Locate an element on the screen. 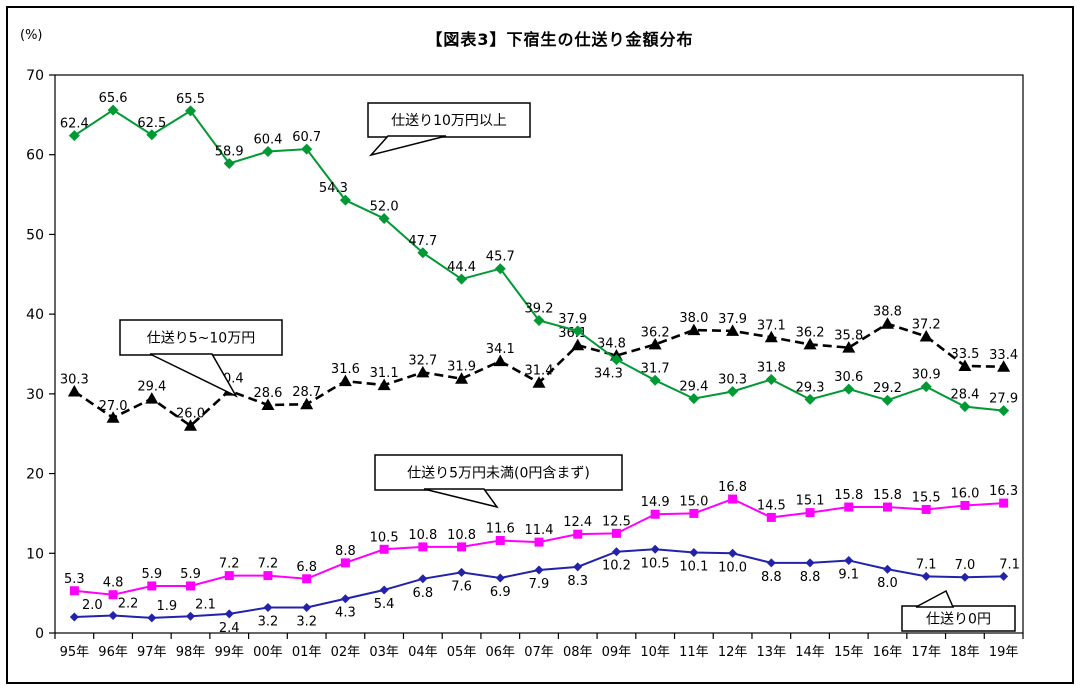  data-point-label: 10.1 is located at coordinates (693, 566).